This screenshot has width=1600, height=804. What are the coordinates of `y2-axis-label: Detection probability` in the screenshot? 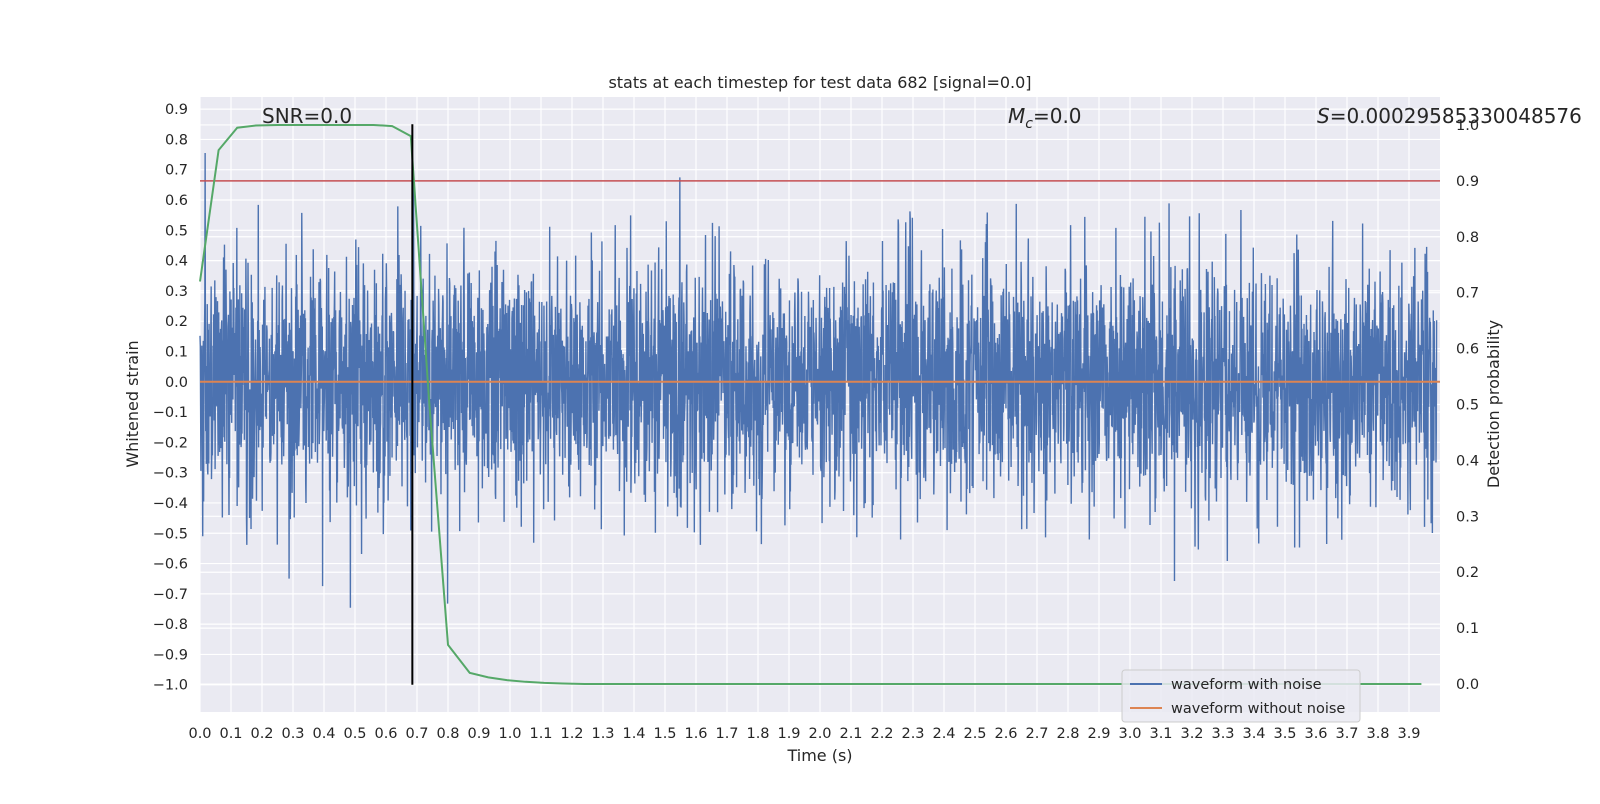 It's located at (1493, 404).